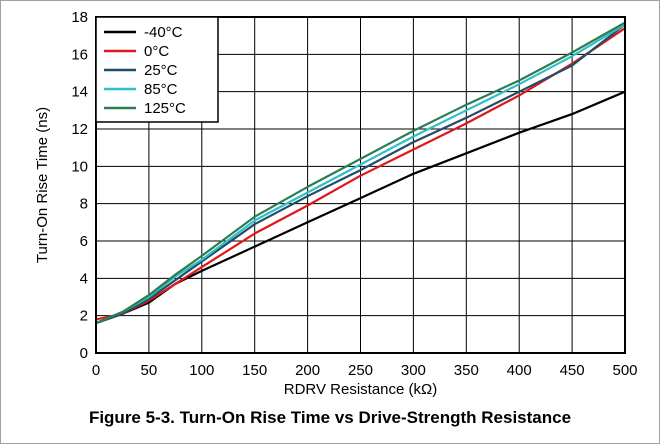 The height and width of the screenshot is (444, 660). I want to click on x-tick-labels: 0 50 100 150 200 250 300 350 400 450 500, so click(365, 370).